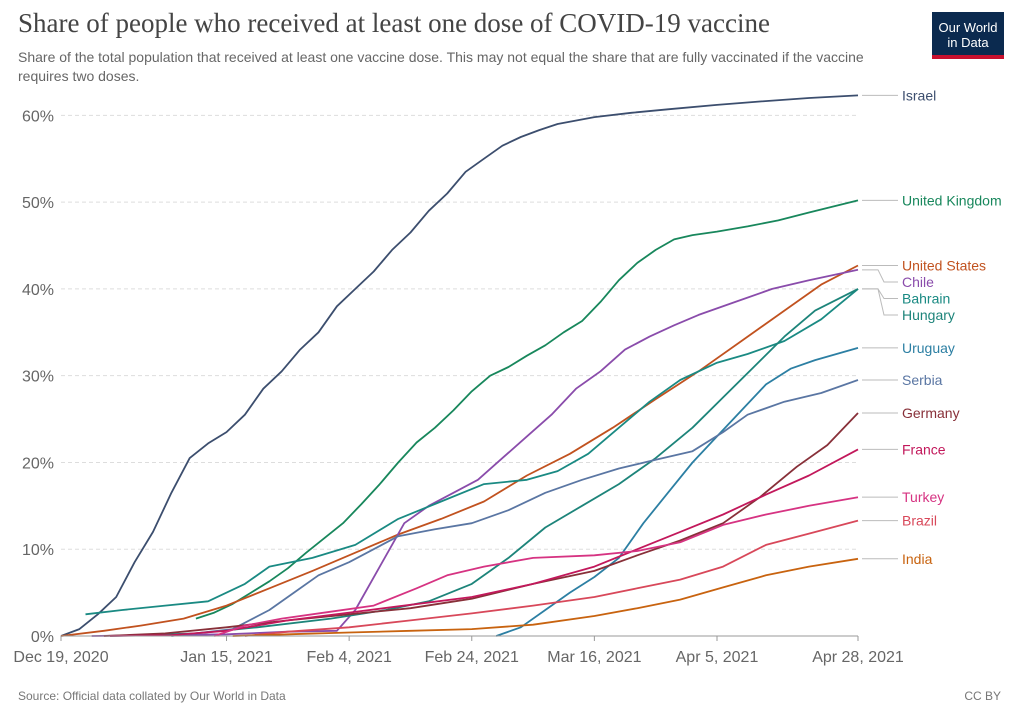 The height and width of the screenshot is (722, 1023). I want to click on series-line-turkey, so click(536, 566).